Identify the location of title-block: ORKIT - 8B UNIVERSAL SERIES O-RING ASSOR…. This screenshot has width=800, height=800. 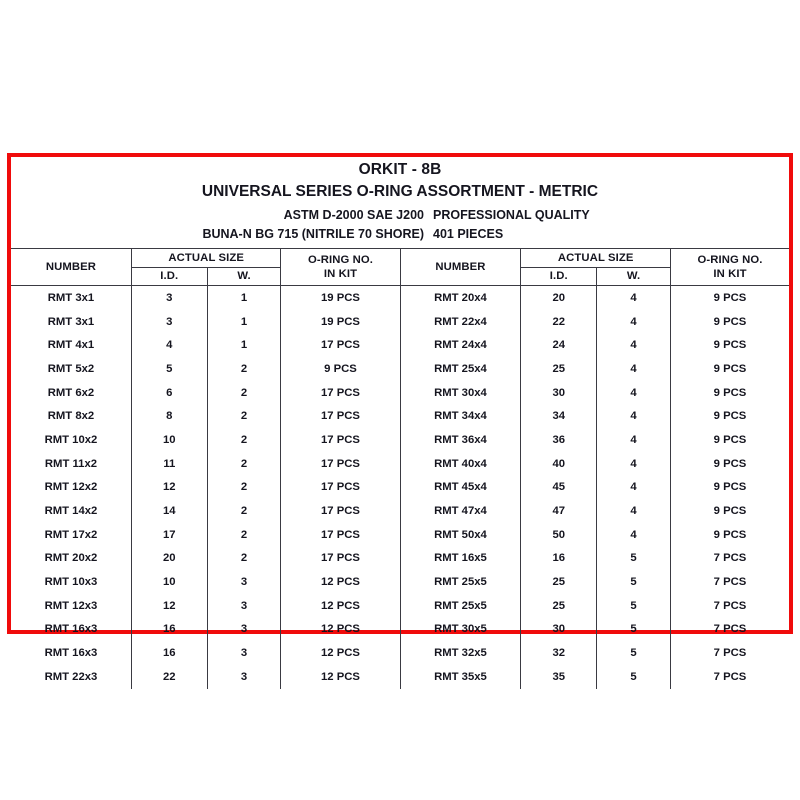
(400, 200).